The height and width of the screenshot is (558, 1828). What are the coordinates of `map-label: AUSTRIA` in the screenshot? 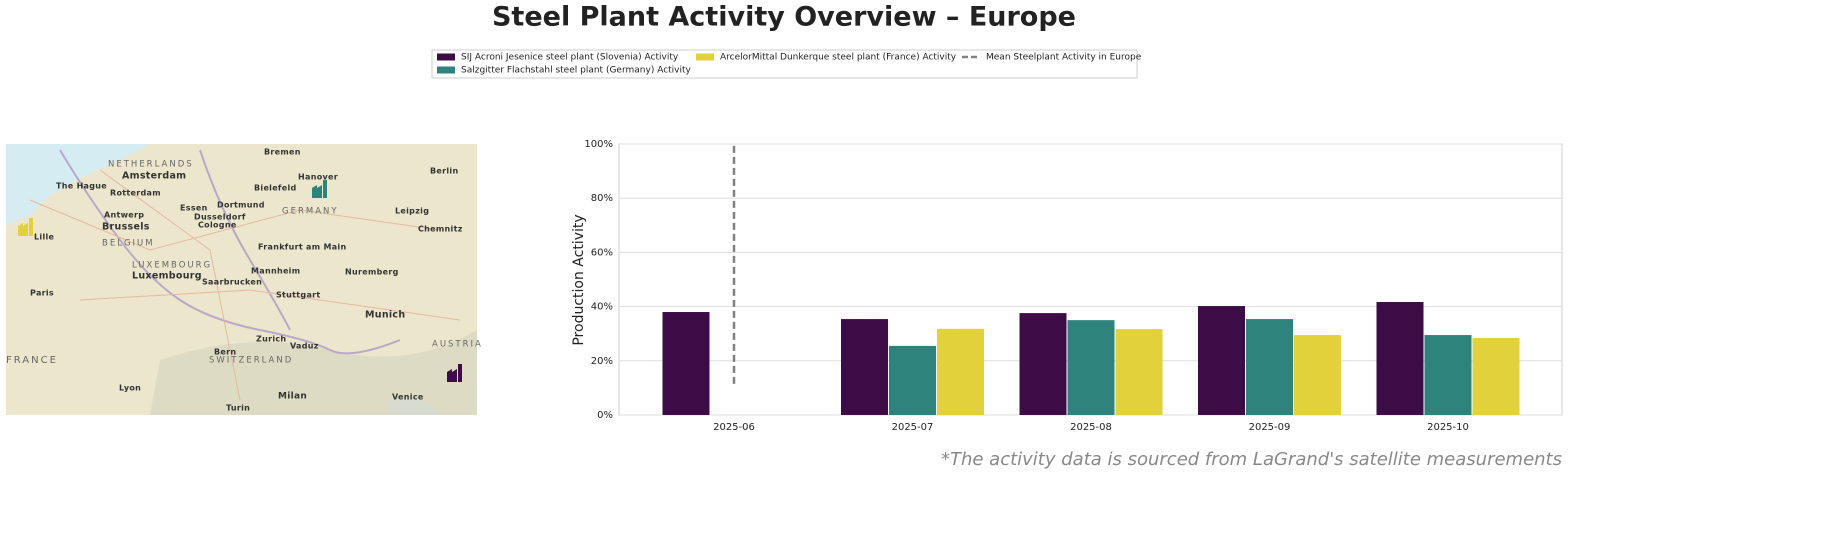 It's located at (457, 345).